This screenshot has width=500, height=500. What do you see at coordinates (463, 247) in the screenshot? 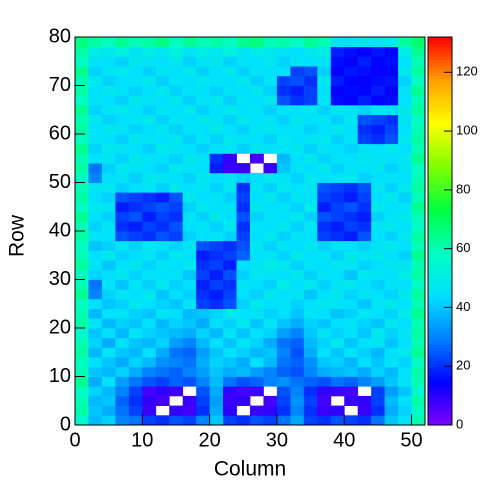
I see `z-tick-label: 60` at bounding box center [463, 247].